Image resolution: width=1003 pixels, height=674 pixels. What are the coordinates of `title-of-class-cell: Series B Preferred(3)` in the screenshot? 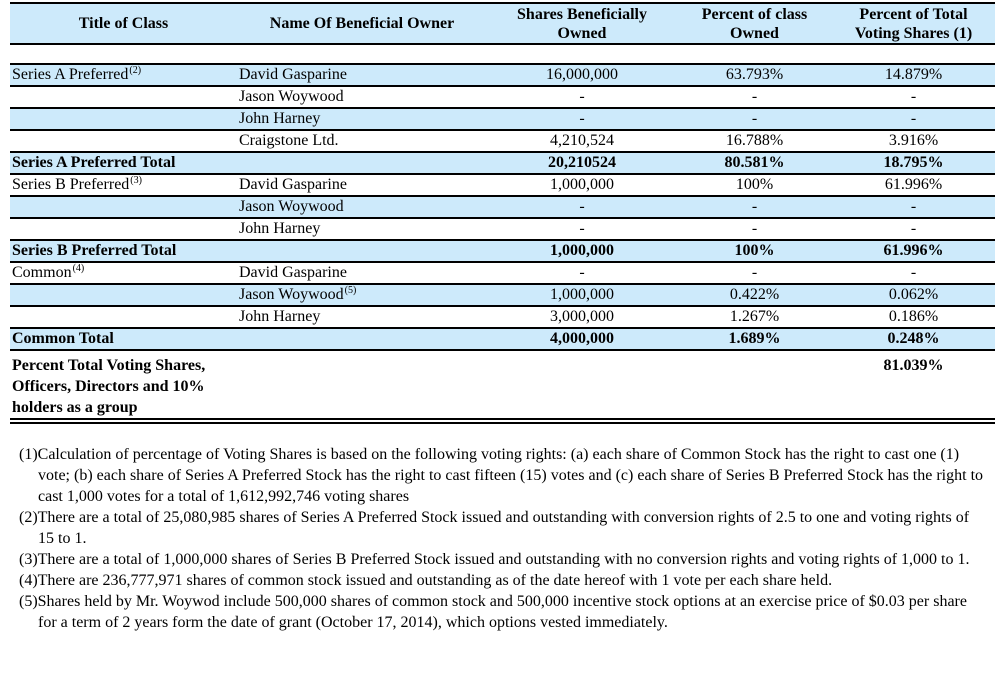 It's located at (123, 185).